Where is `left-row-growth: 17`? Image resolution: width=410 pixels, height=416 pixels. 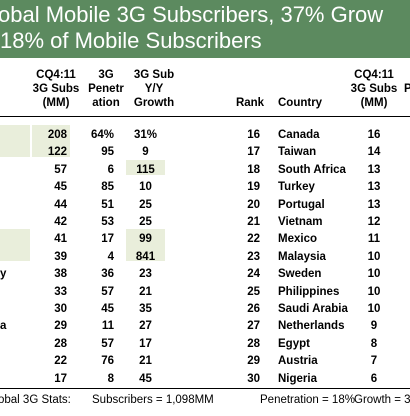 left-row-growth: 17 is located at coordinates (145, 344).